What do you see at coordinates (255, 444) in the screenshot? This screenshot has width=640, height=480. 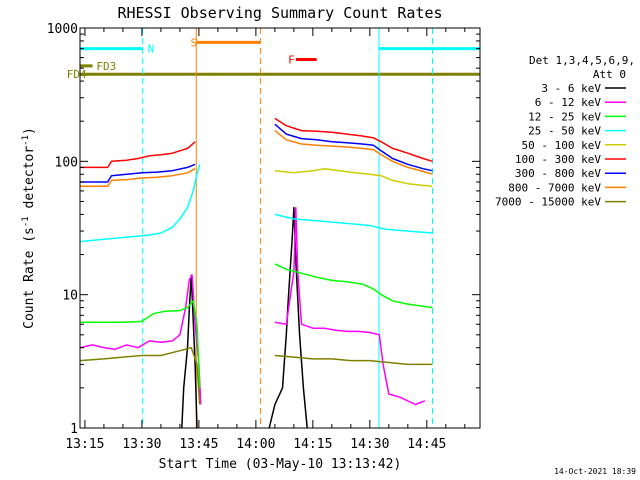 I see `x-tick-label-3: 14:00` at bounding box center [255, 444].